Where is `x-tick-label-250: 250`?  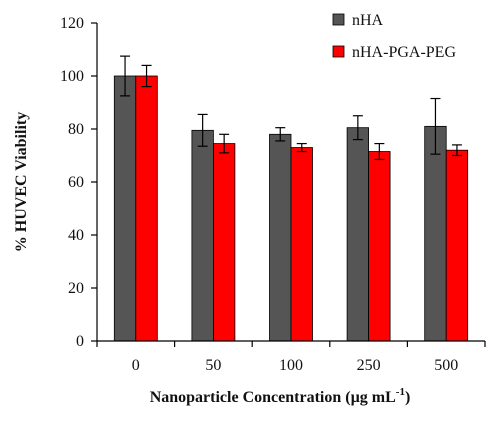 x-tick-label-250: 250 is located at coordinates (369, 365).